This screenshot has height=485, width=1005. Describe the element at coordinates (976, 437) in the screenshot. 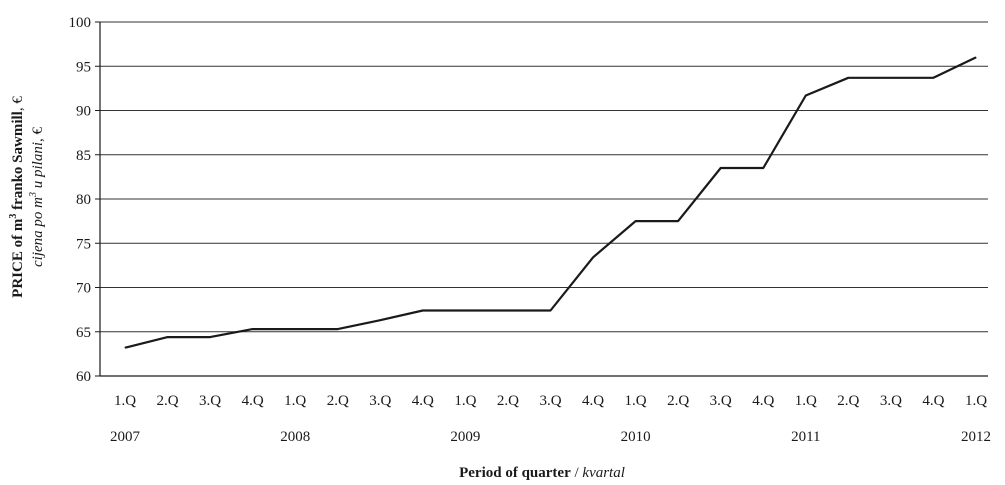

I see `year-label: 2012` at that location.